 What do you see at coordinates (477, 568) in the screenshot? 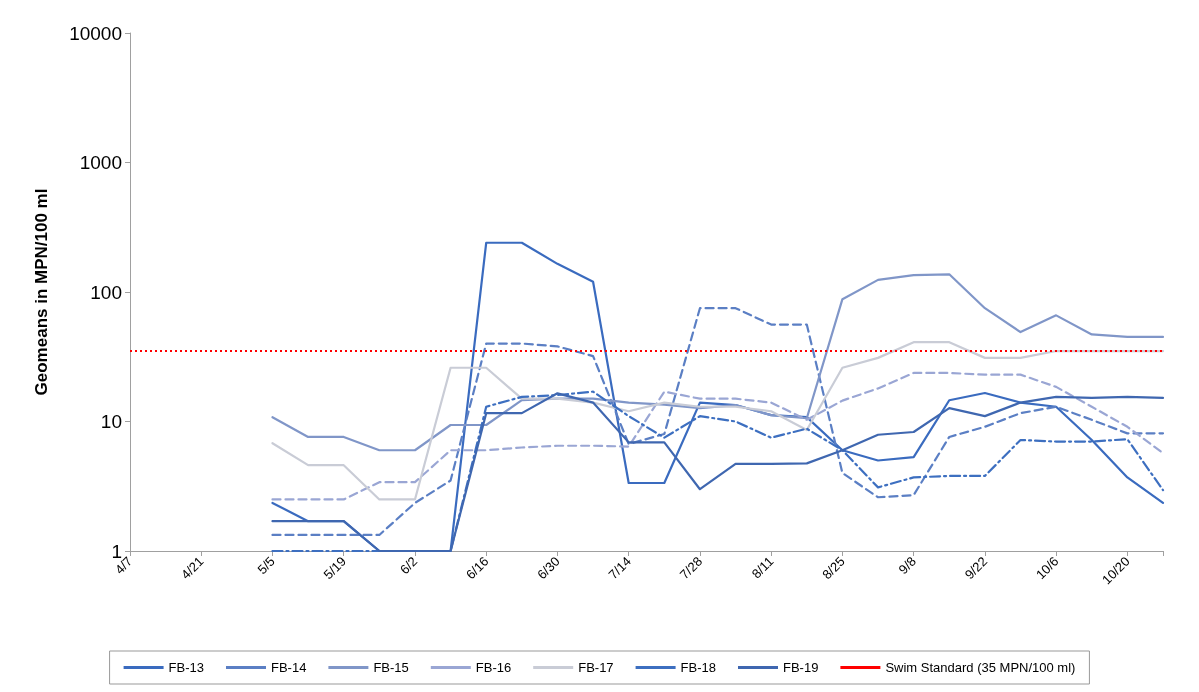
I see `x-tick-label: 6/16` at bounding box center [477, 568].